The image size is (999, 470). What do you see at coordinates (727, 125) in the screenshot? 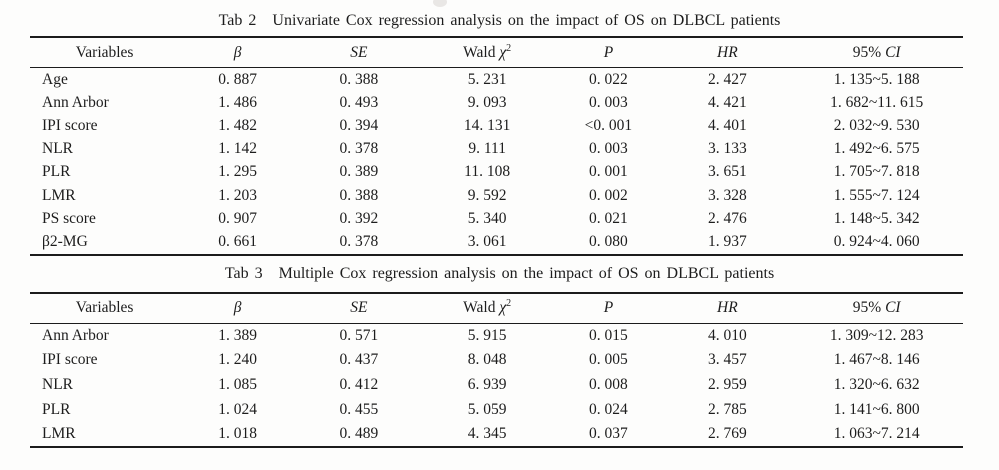
I see `value-cell: 4. 401` at bounding box center [727, 125].